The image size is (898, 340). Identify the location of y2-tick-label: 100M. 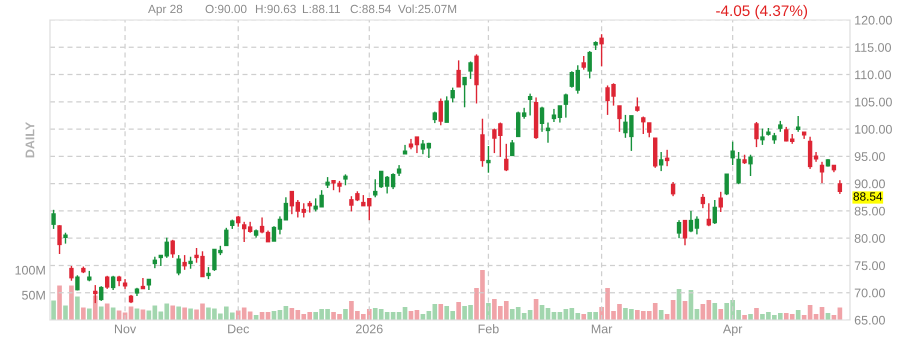
(30, 270).